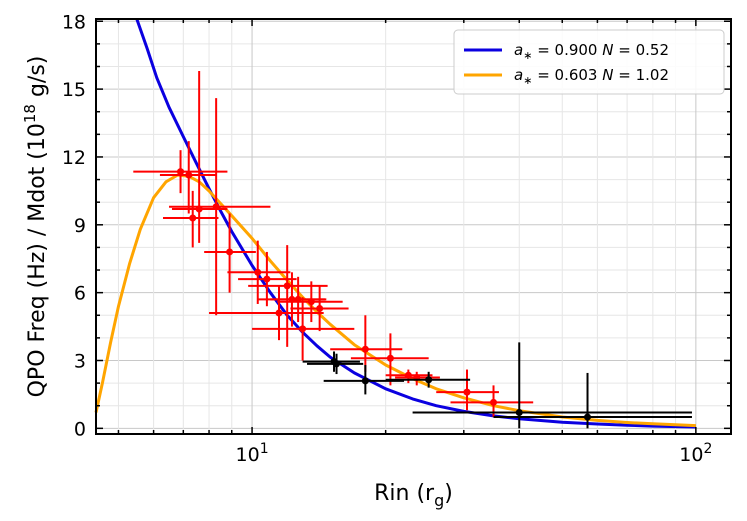 The width and height of the screenshot is (747, 521). What do you see at coordinates (695, 453) in the screenshot?
I see `x-tick-label: 10²` at bounding box center [695, 453].